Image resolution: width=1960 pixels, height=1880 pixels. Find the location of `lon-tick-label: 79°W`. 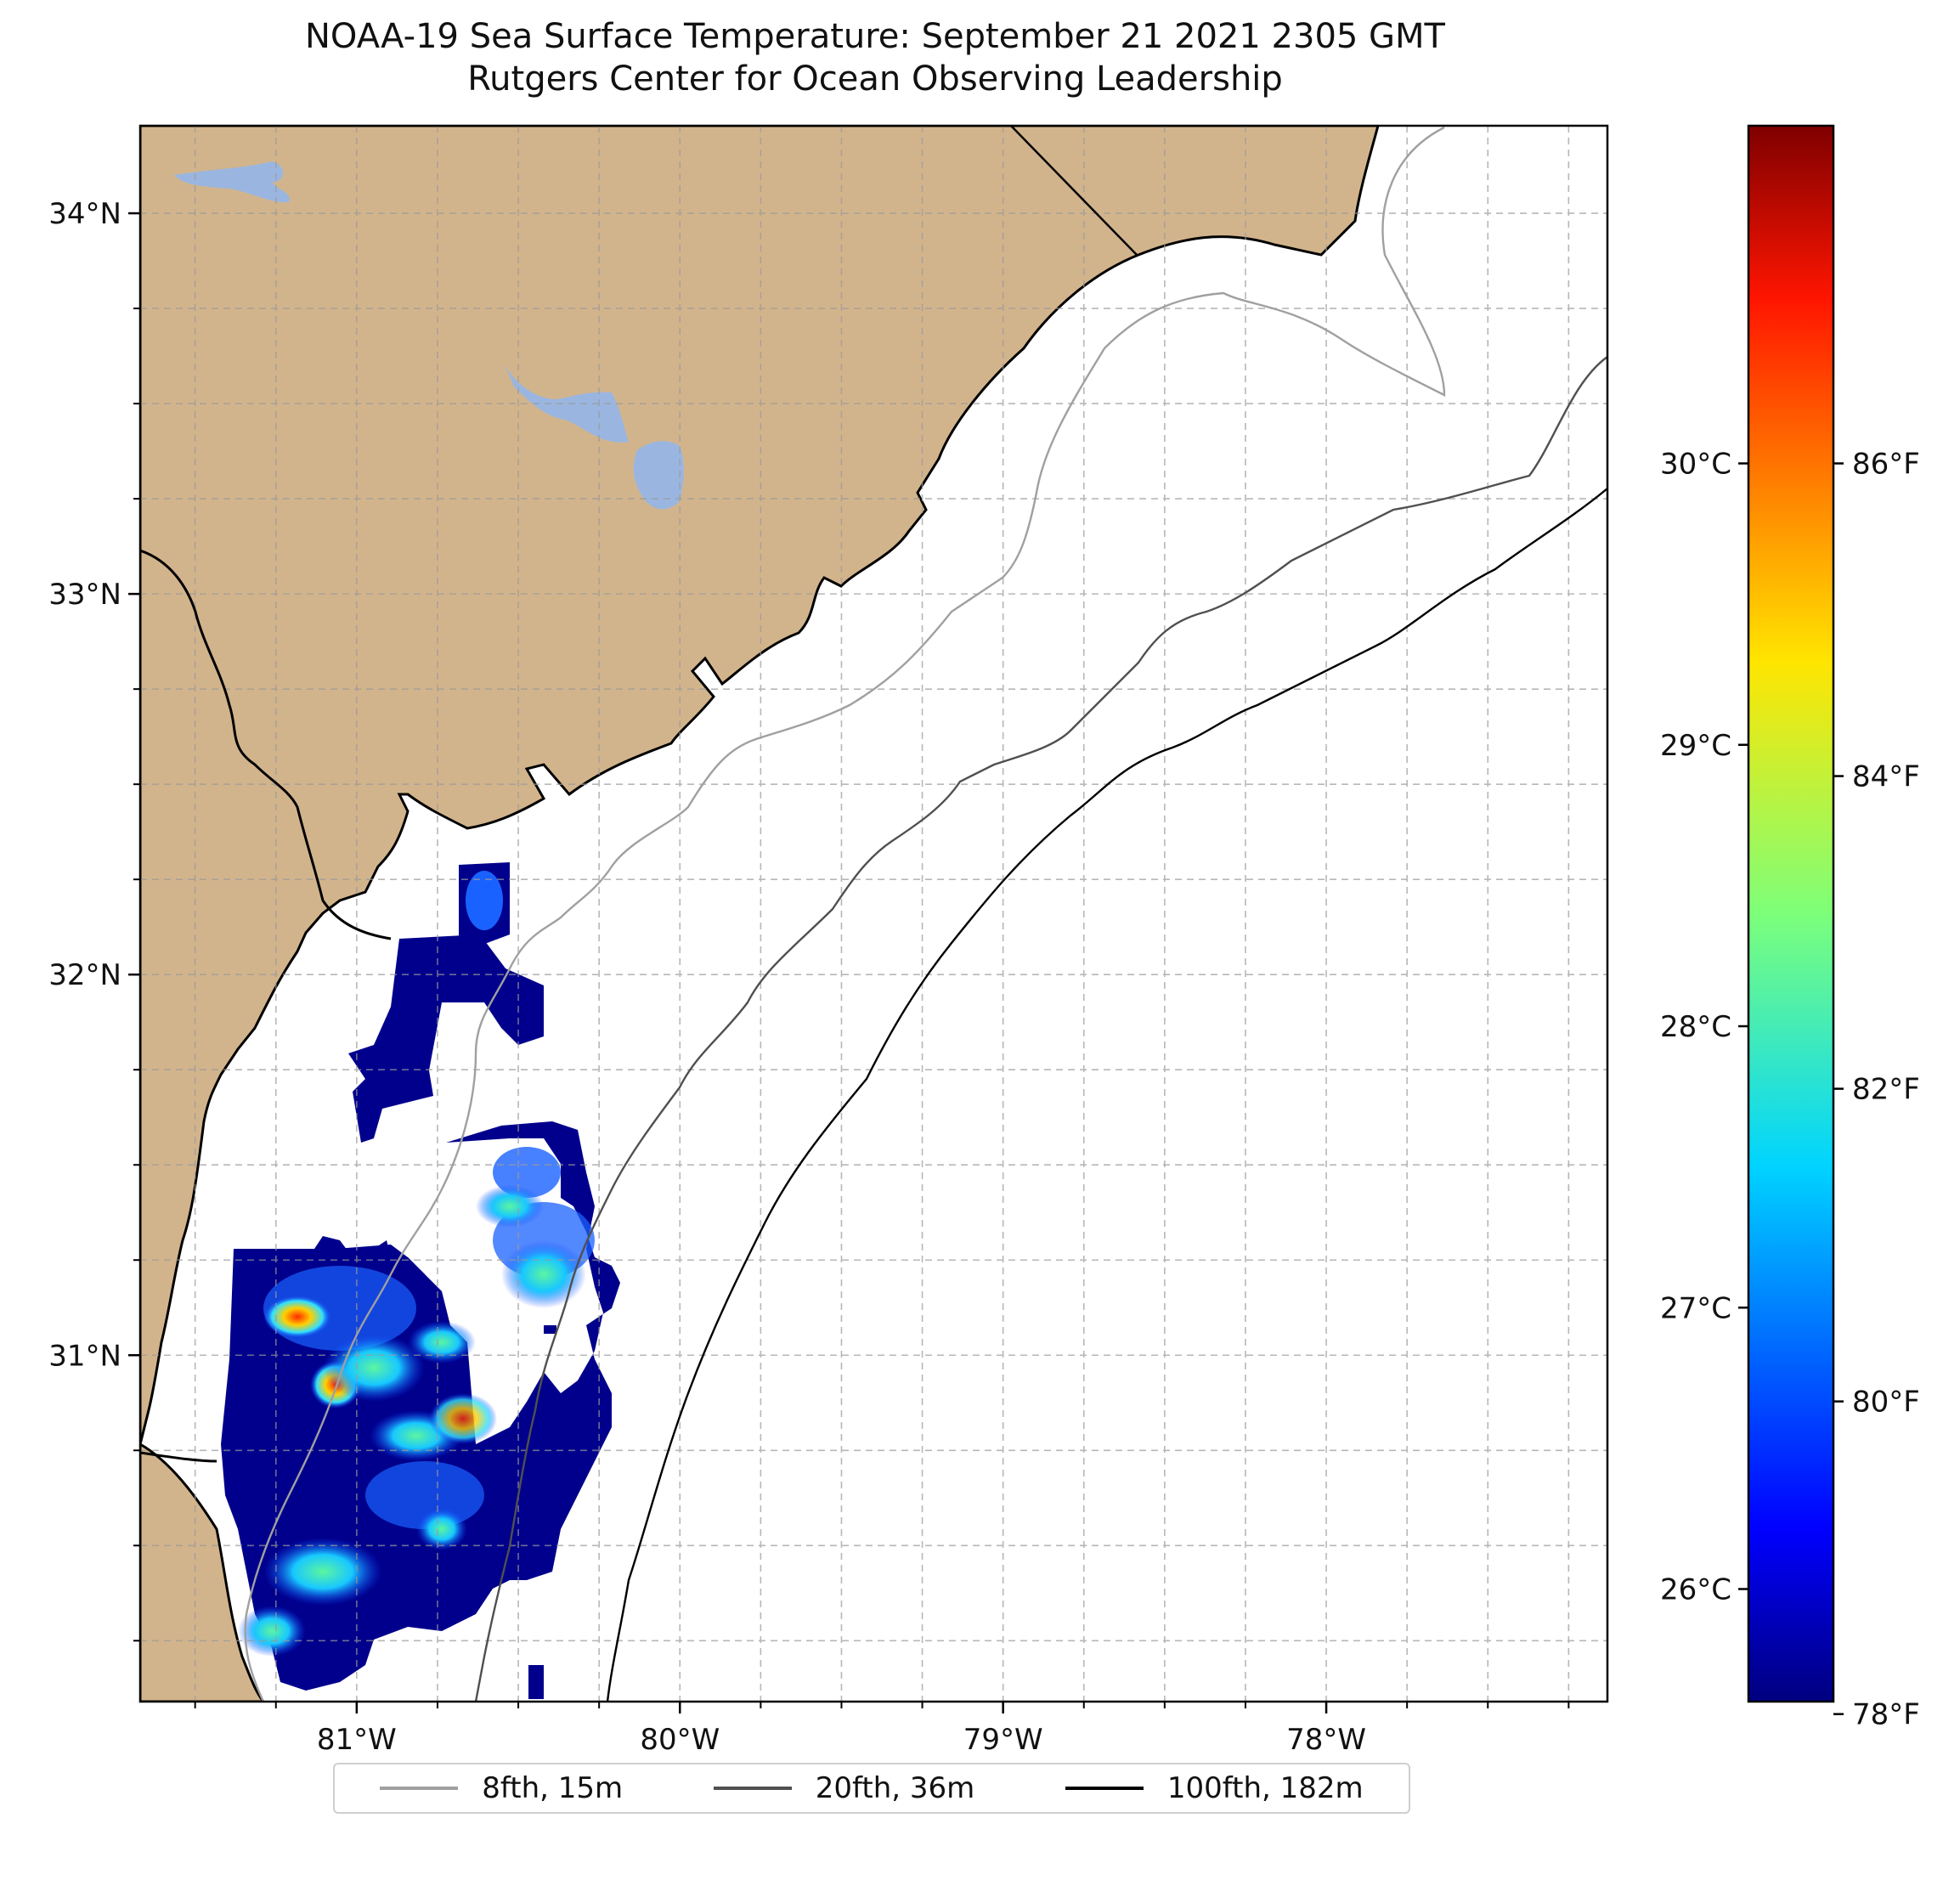

lon-tick-label: 79°W is located at coordinates (1003, 1740).